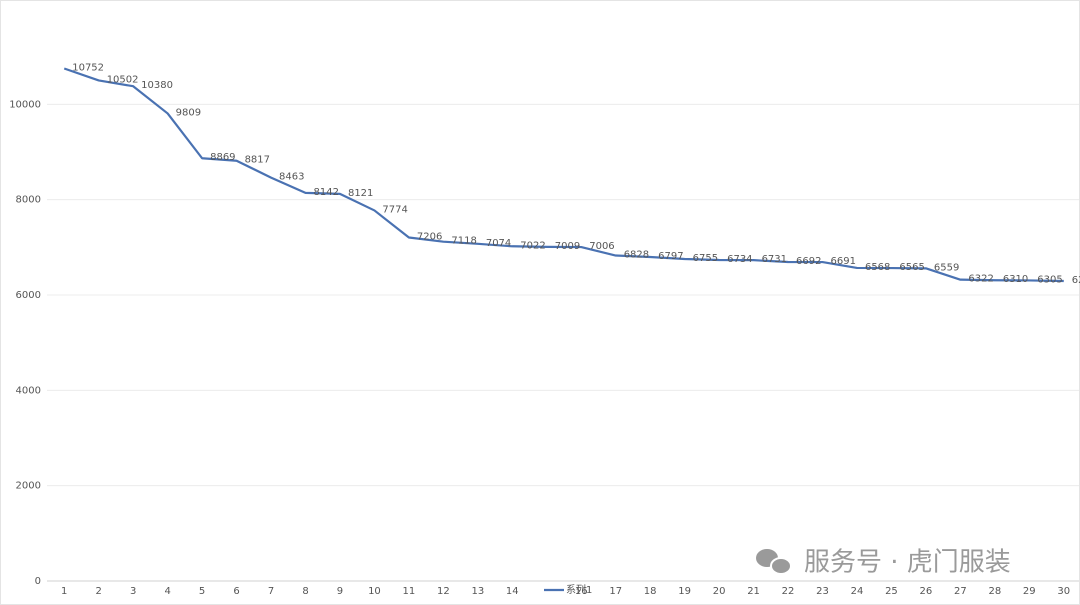 This screenshot has height=605, width=1080. Describe the element at coordinates (615, 591) in the screenshot. I see `x-tick-label: 17` at that location.